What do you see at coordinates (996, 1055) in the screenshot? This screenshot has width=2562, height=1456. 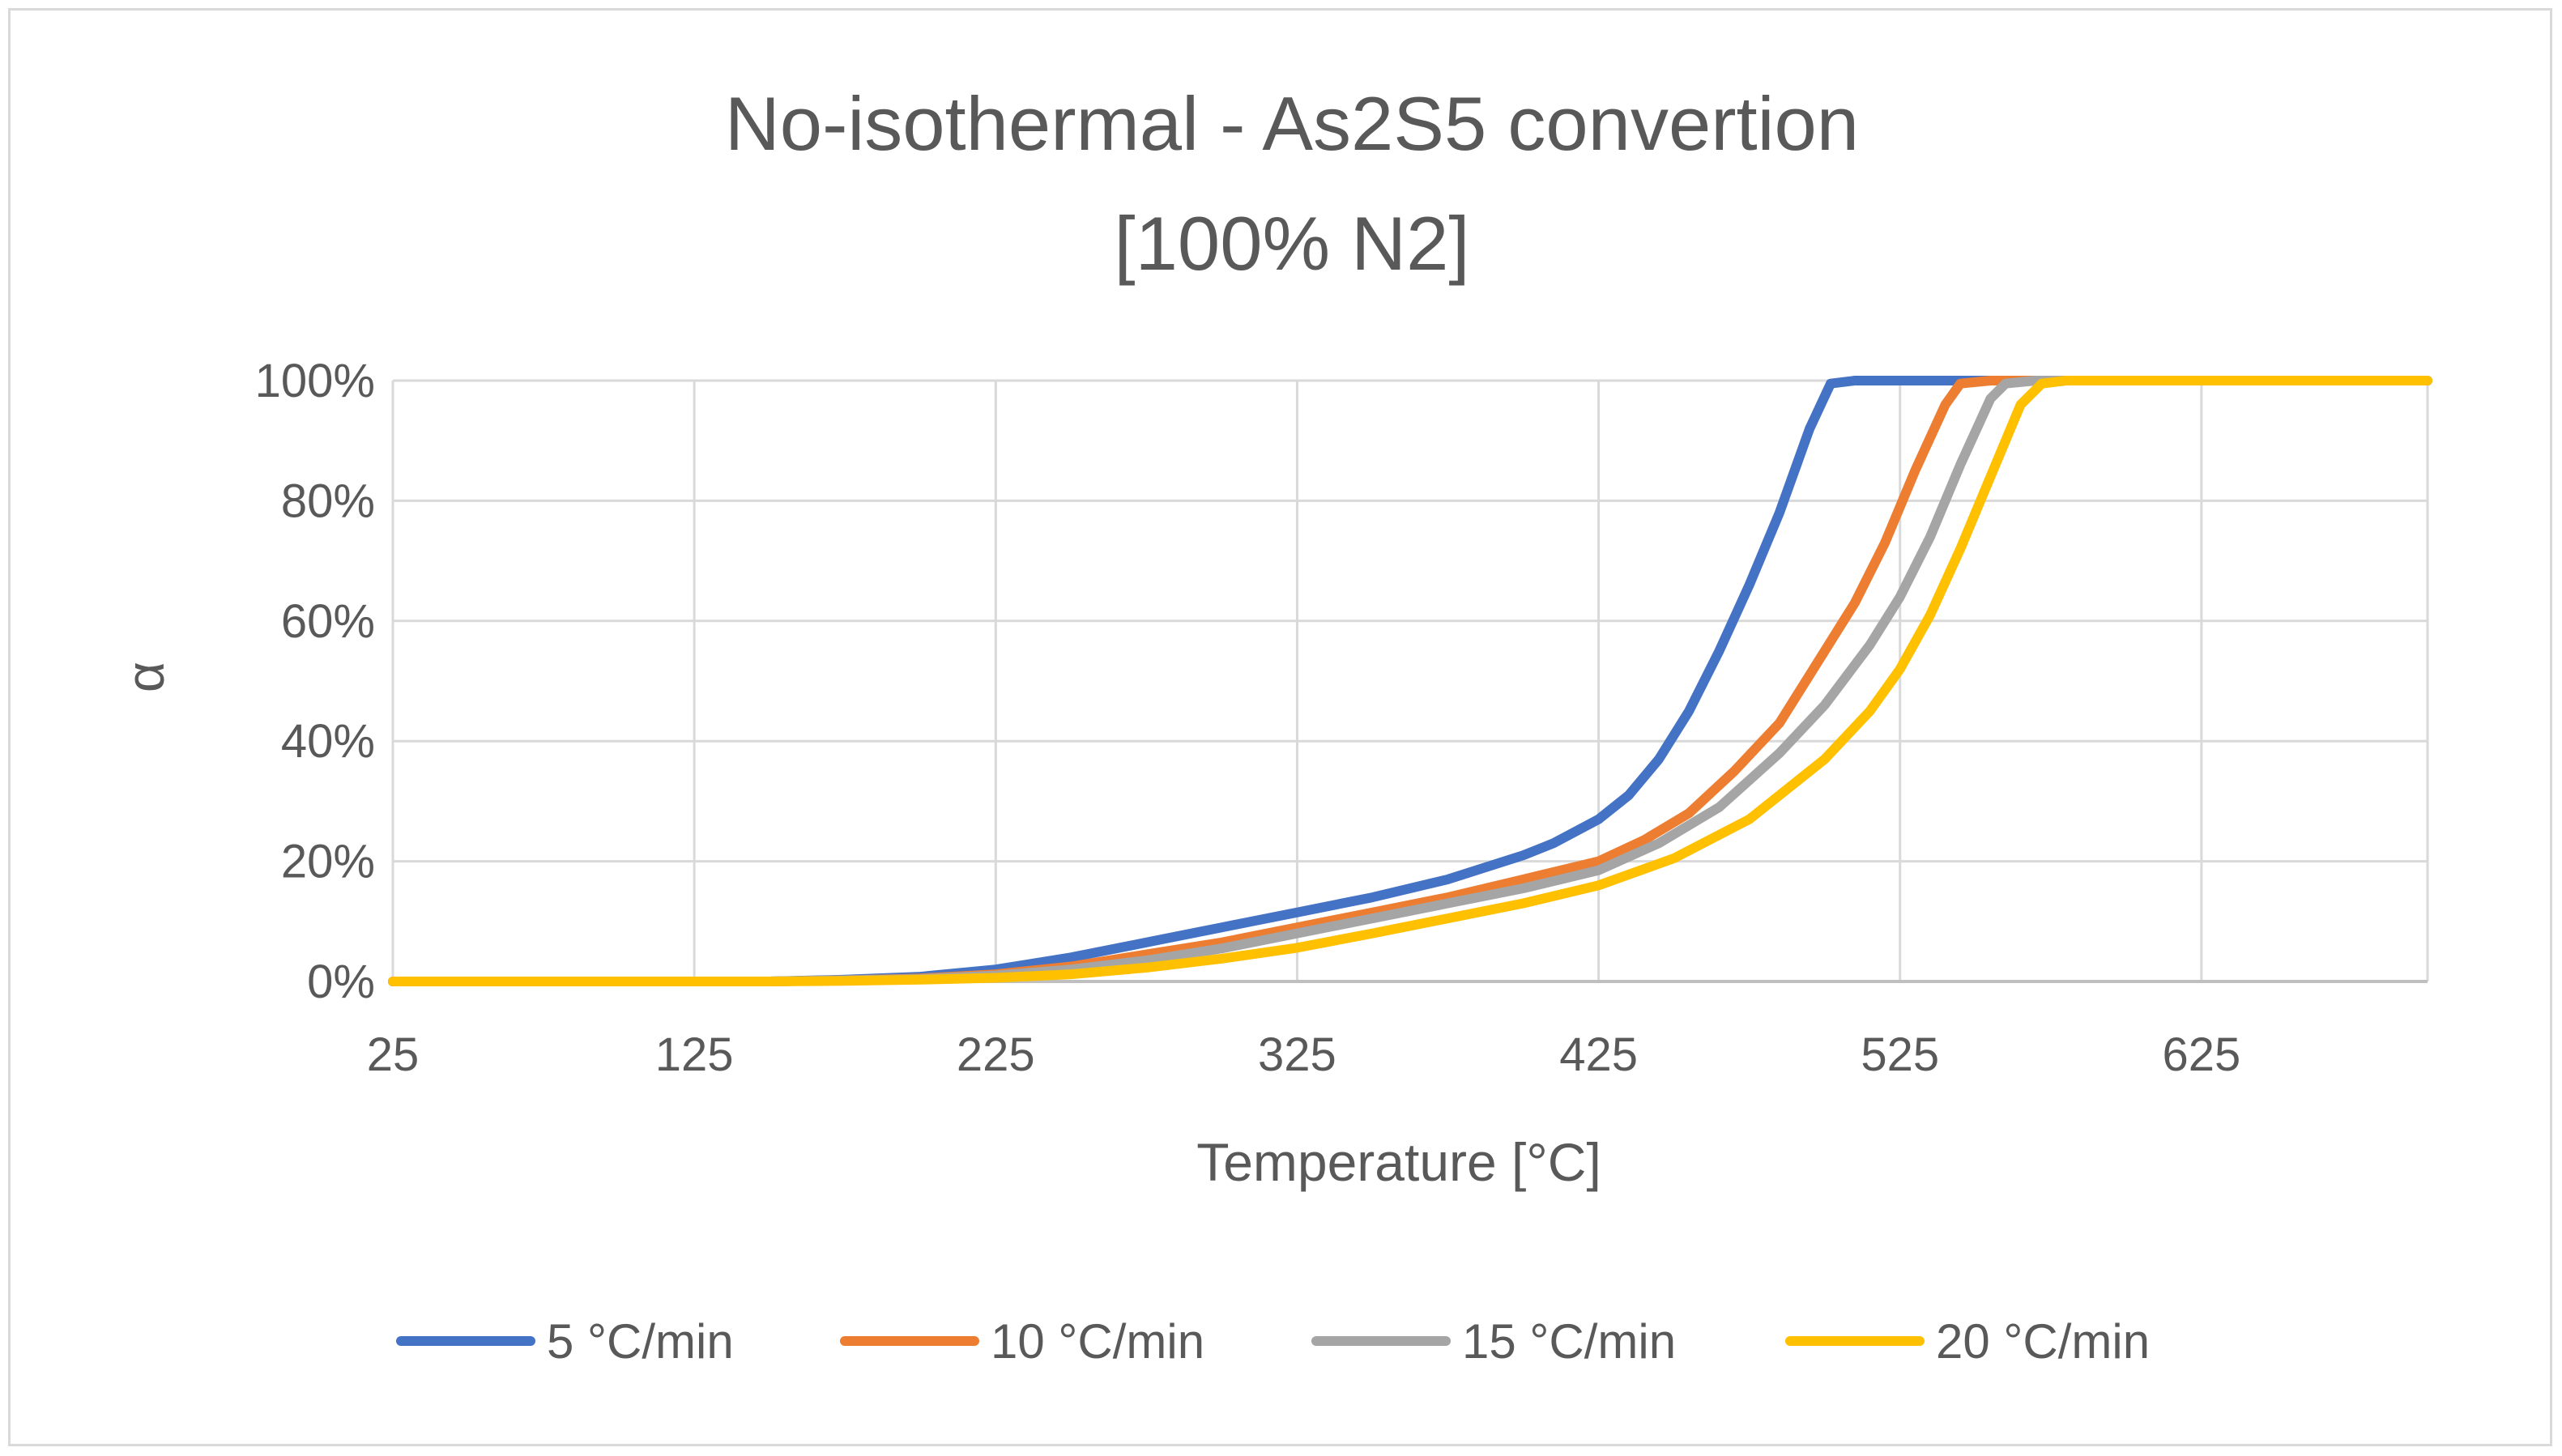 I see `x-tick-label: 225` at bounding box center [996, 1055].